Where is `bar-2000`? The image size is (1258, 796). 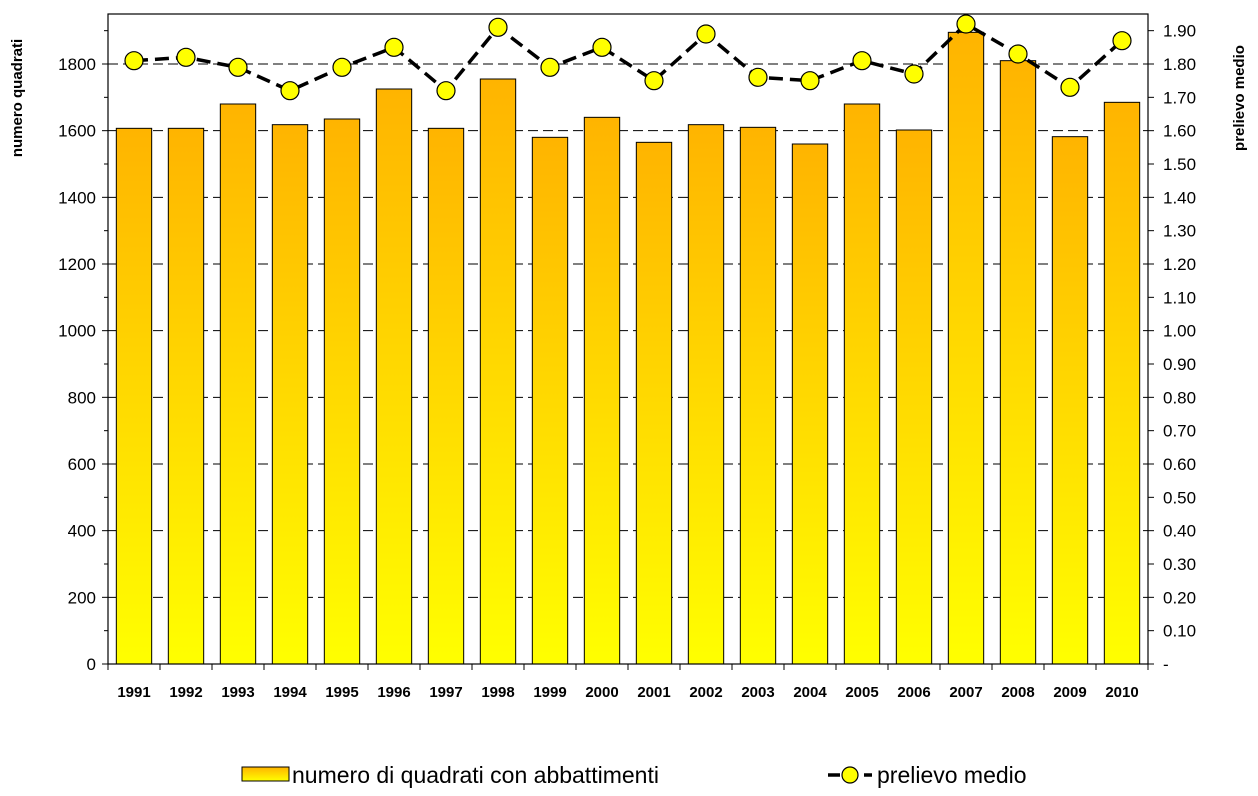 bar-2000 is located at coordinates (602, 390).